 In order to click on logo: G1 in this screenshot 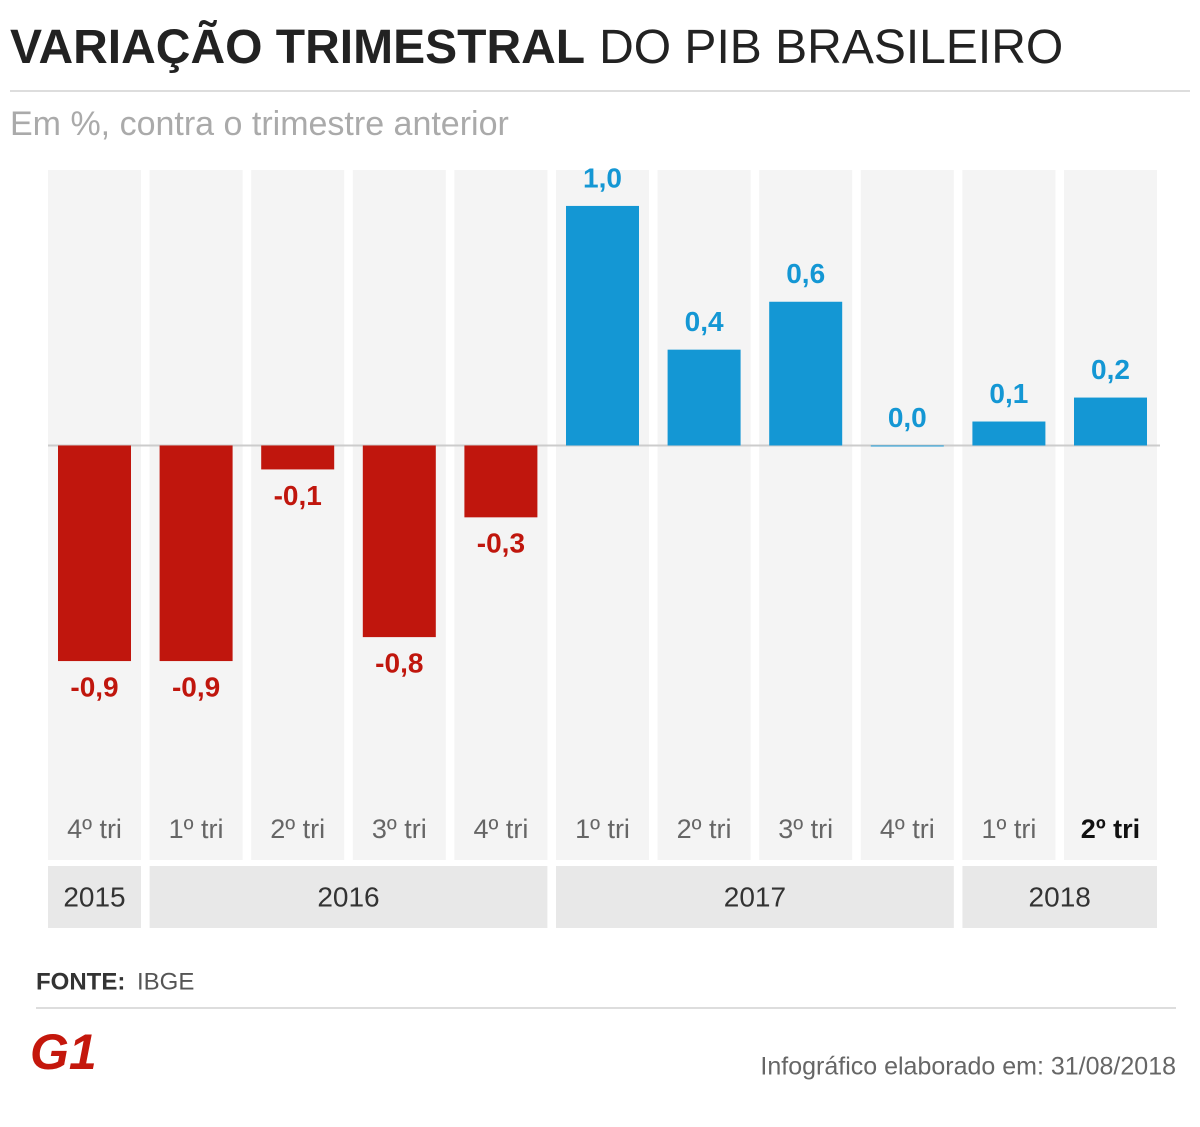, I will do `click(63, 1052)`.